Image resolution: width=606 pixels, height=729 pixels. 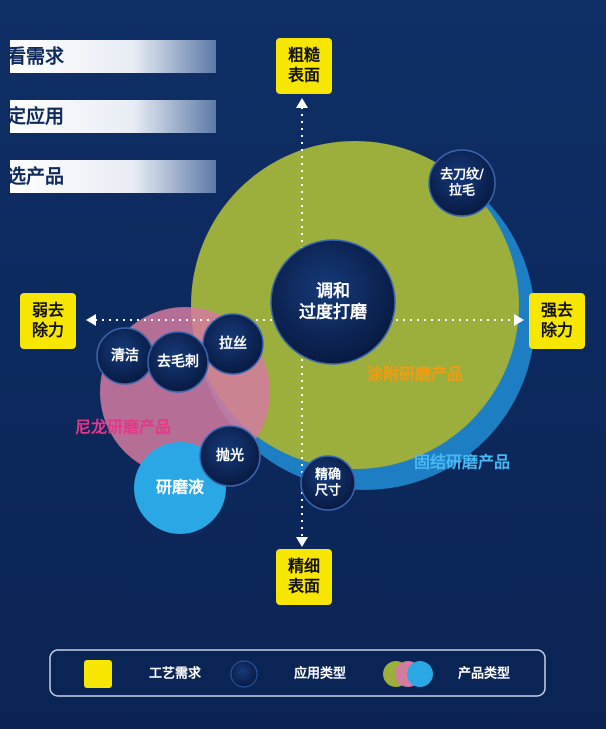 What do you see at coordinates (244, 674) in the screenshot?
I see `legend-application-swatch` at bounding box center [244, 674].